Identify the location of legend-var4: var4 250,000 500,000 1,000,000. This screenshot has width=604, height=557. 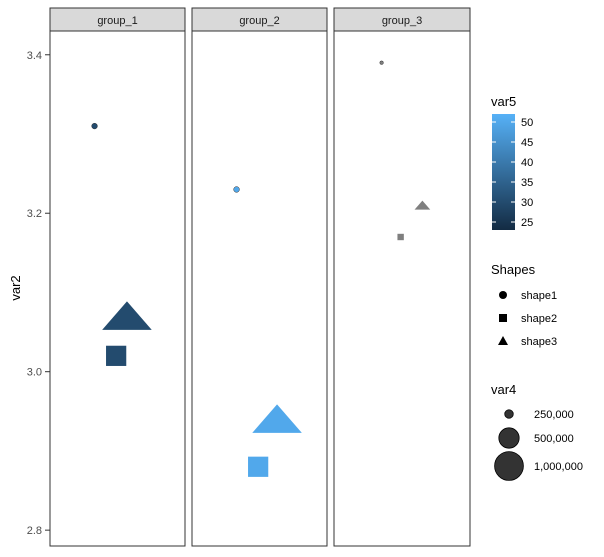
(537, 431).